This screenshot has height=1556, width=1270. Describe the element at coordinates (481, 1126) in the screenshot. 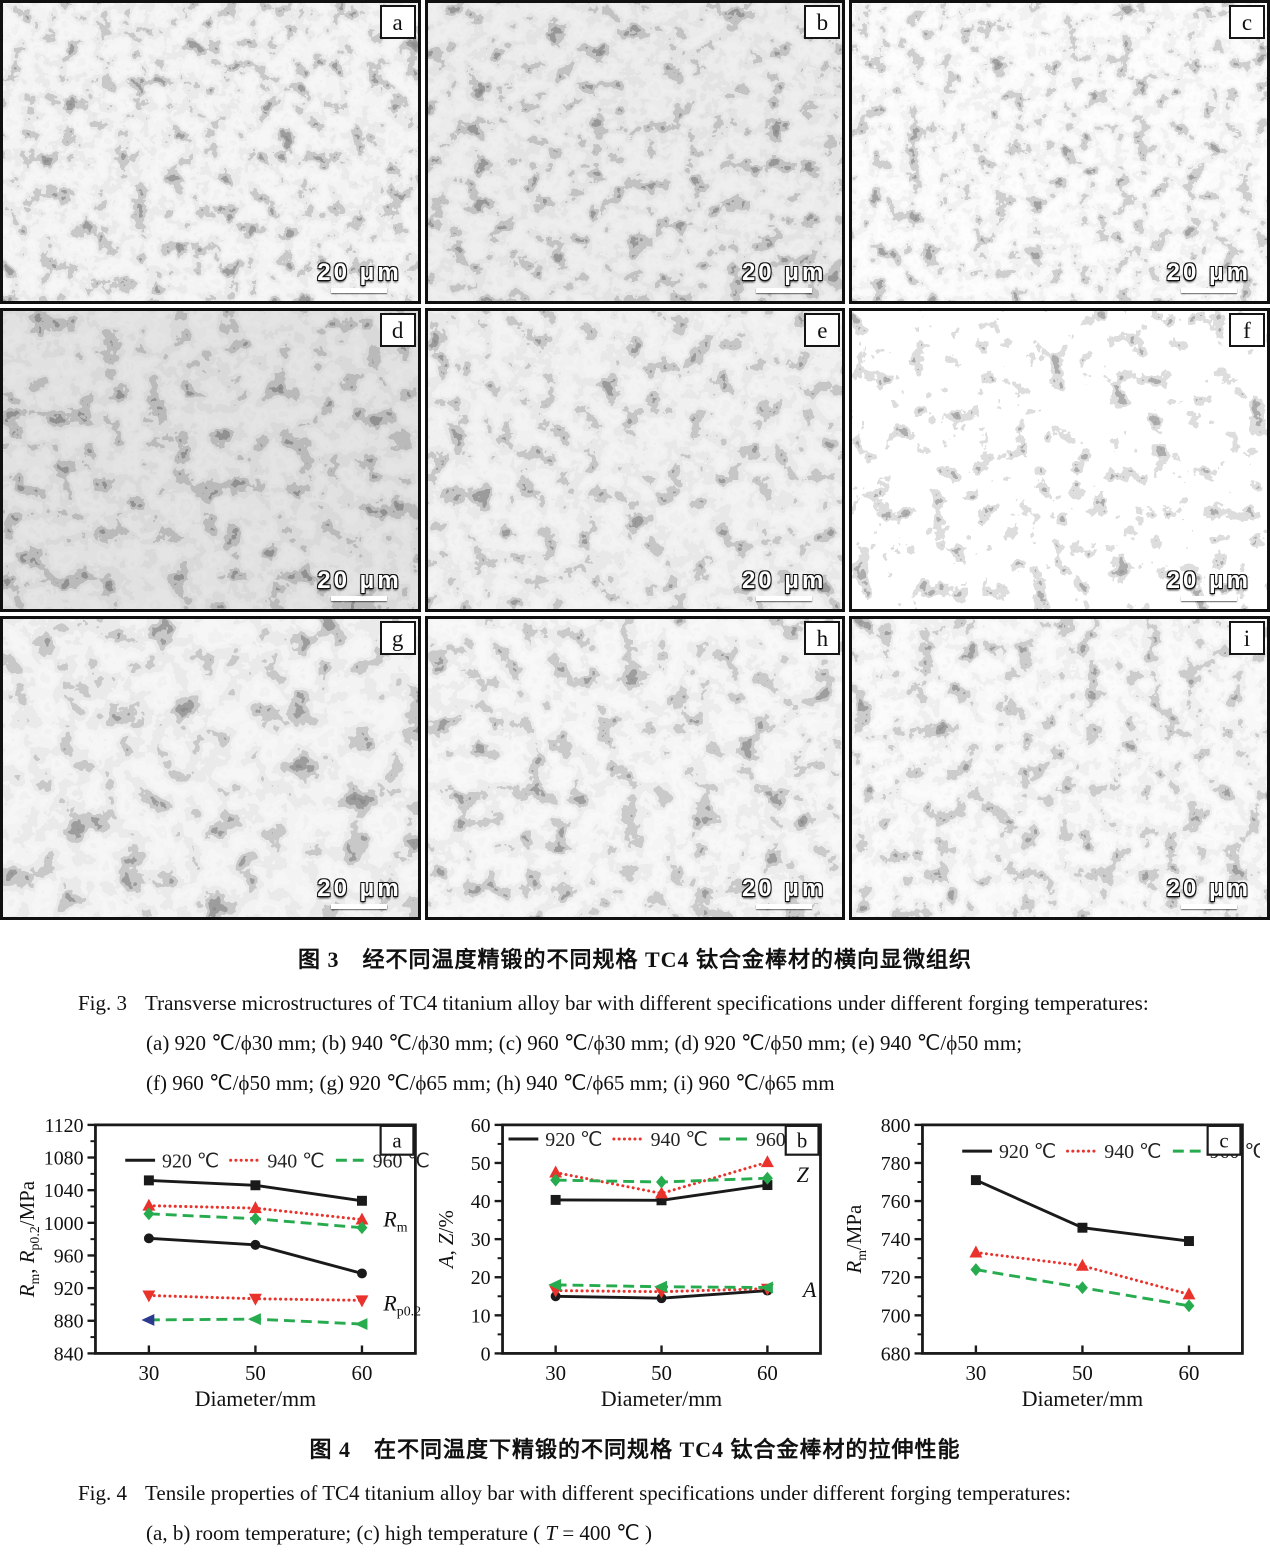

I see `y-tick-label: 60` at that location.